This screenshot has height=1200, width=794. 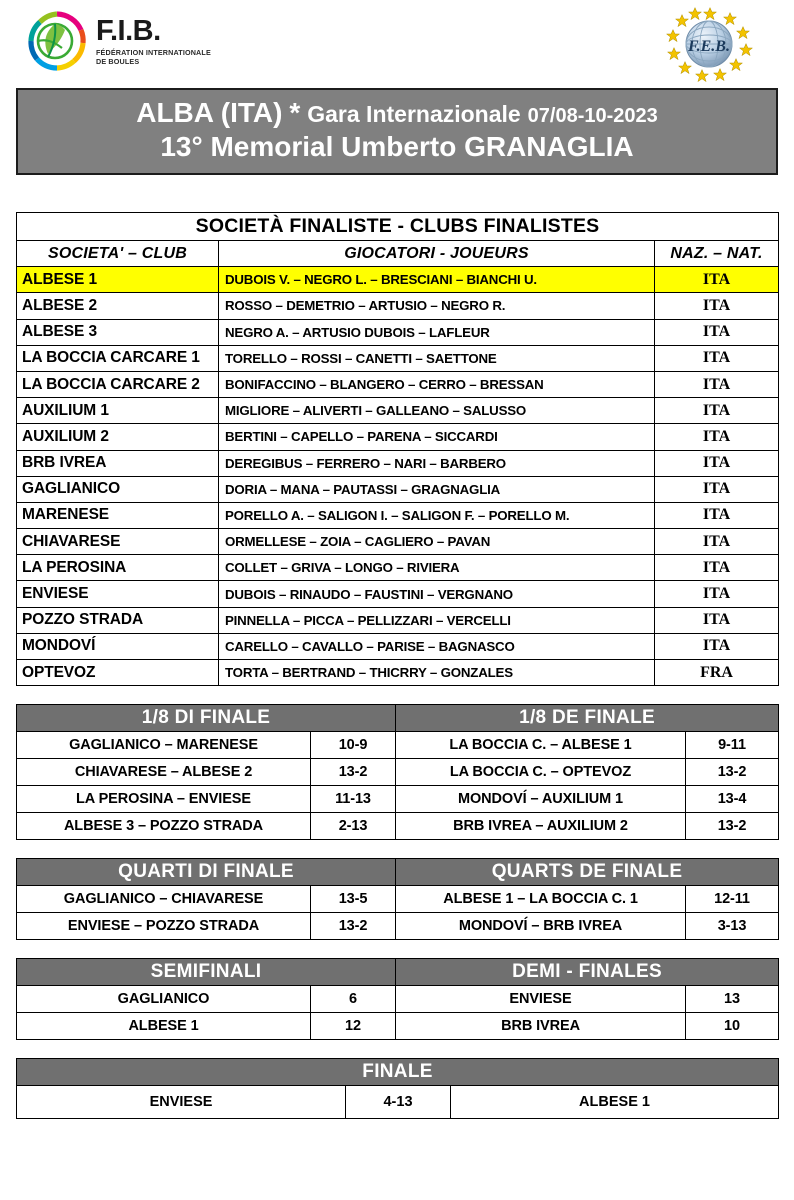 I want to click on fib-subtitle-line-1: FÉDÉRATION INTERNATIONALE, so click(x=153, y=52).